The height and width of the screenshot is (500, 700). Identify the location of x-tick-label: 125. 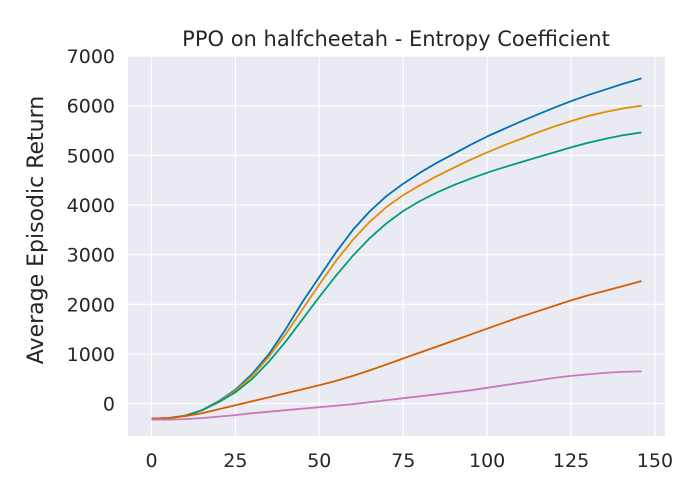
(571, 461).